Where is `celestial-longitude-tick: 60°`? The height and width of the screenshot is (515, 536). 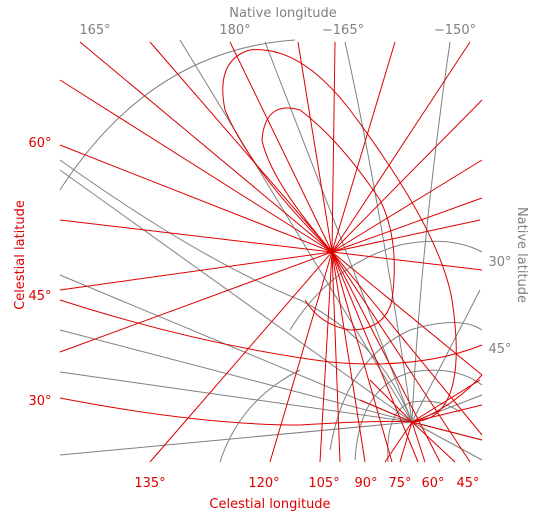 celestial-longitude-tick: 60° is located at coordinates (432, 483).